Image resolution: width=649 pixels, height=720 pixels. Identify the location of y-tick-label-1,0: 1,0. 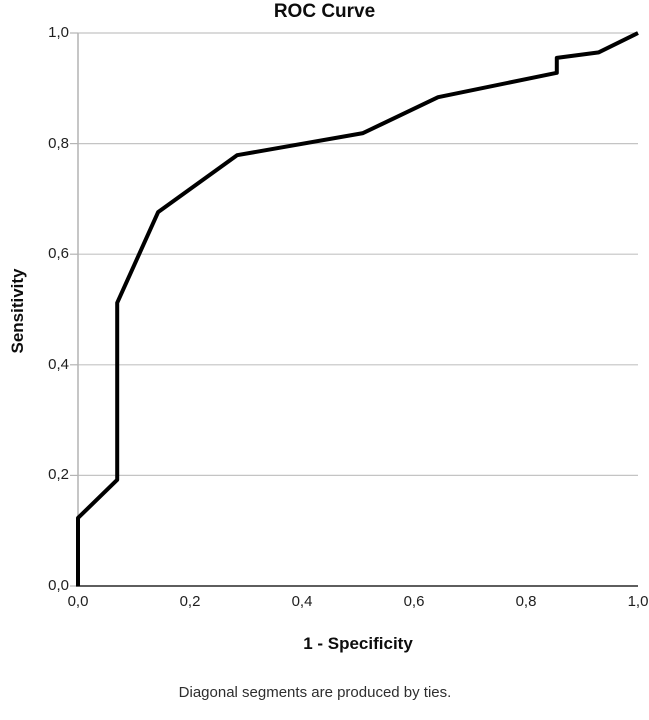
(58, 32).